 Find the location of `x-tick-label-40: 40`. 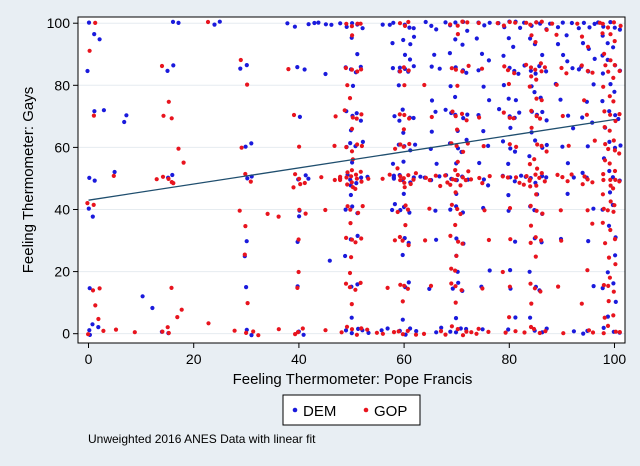

x-tick-label-40: 40 is located at coordinates (299, 359).